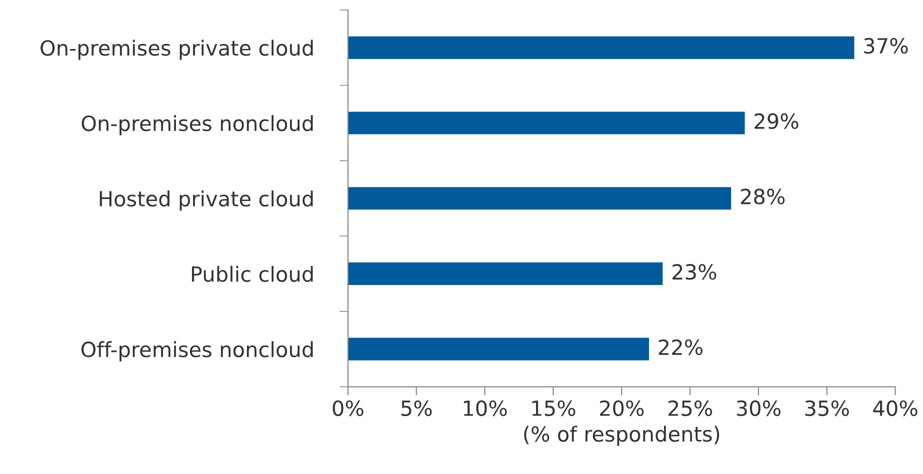 This screenshot has height=474, width=923. I want to click on x-tick-label: 15%, so click(554, 408).